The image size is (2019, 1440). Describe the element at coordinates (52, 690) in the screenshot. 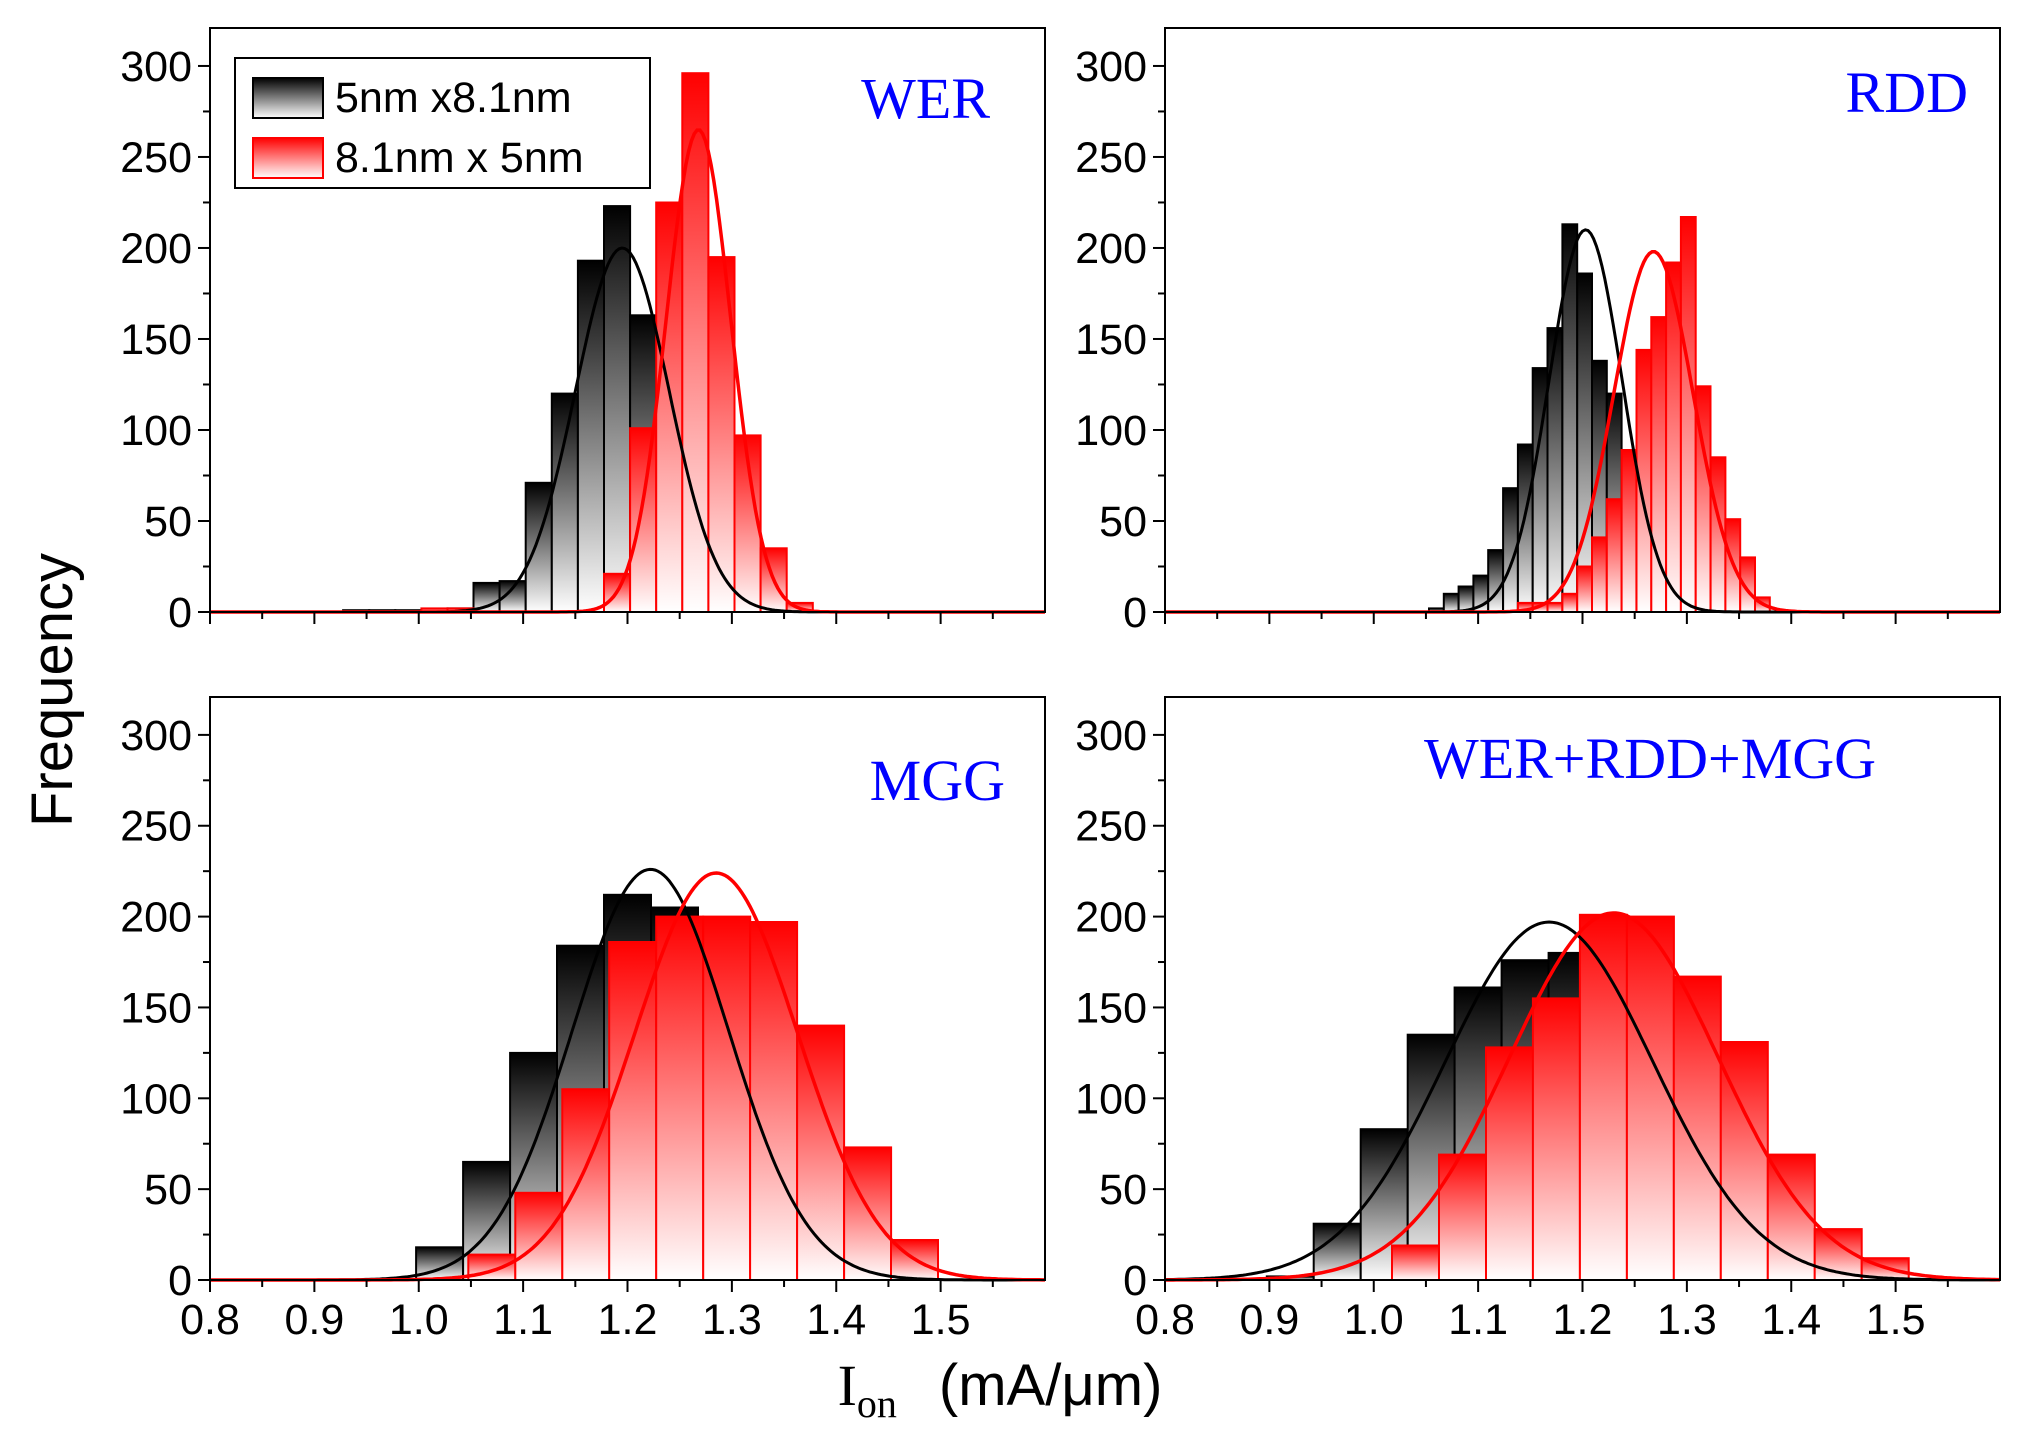

I see `y-axis-title: Frequency` at that location.